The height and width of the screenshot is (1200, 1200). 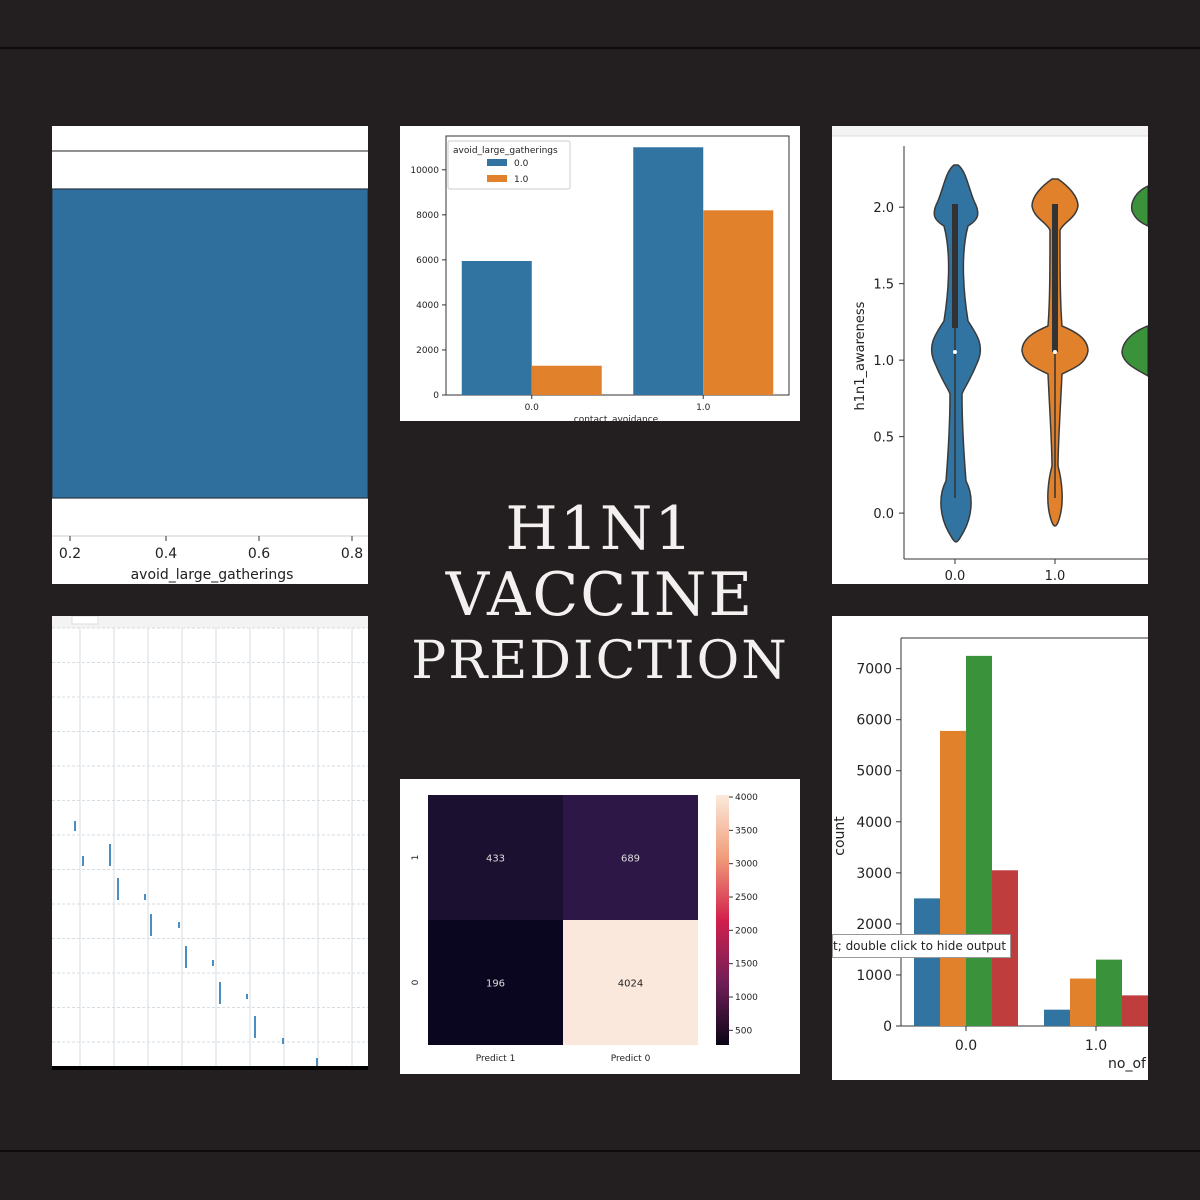 What do you see at coordinates (1127, 1064) in the screenshot?
I see `x-axis-label: no_of` at bounding box center [1127, 1064].